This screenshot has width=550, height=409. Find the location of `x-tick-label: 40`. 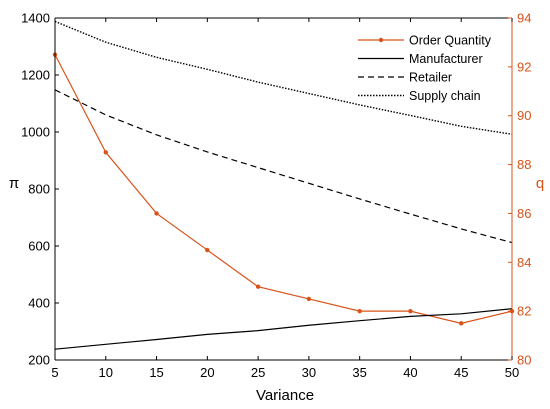

x-tick-label: 40 is located at coordinates (410, 372).